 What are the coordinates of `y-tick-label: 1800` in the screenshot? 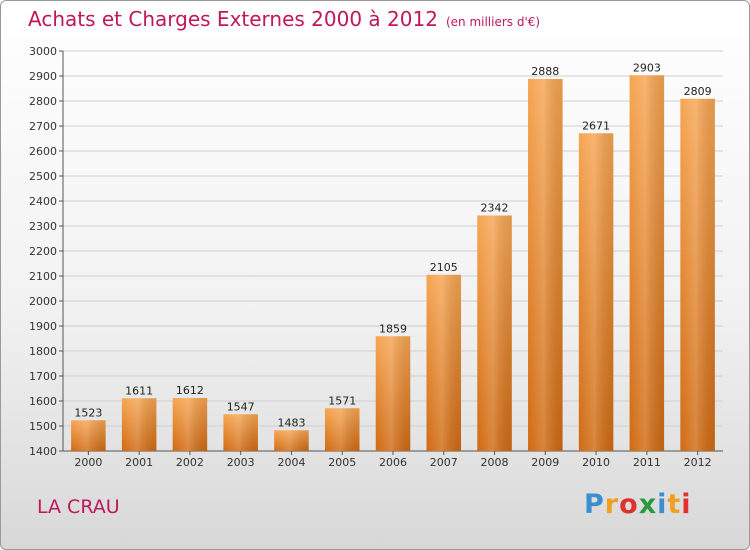 It's located at (43, 351).